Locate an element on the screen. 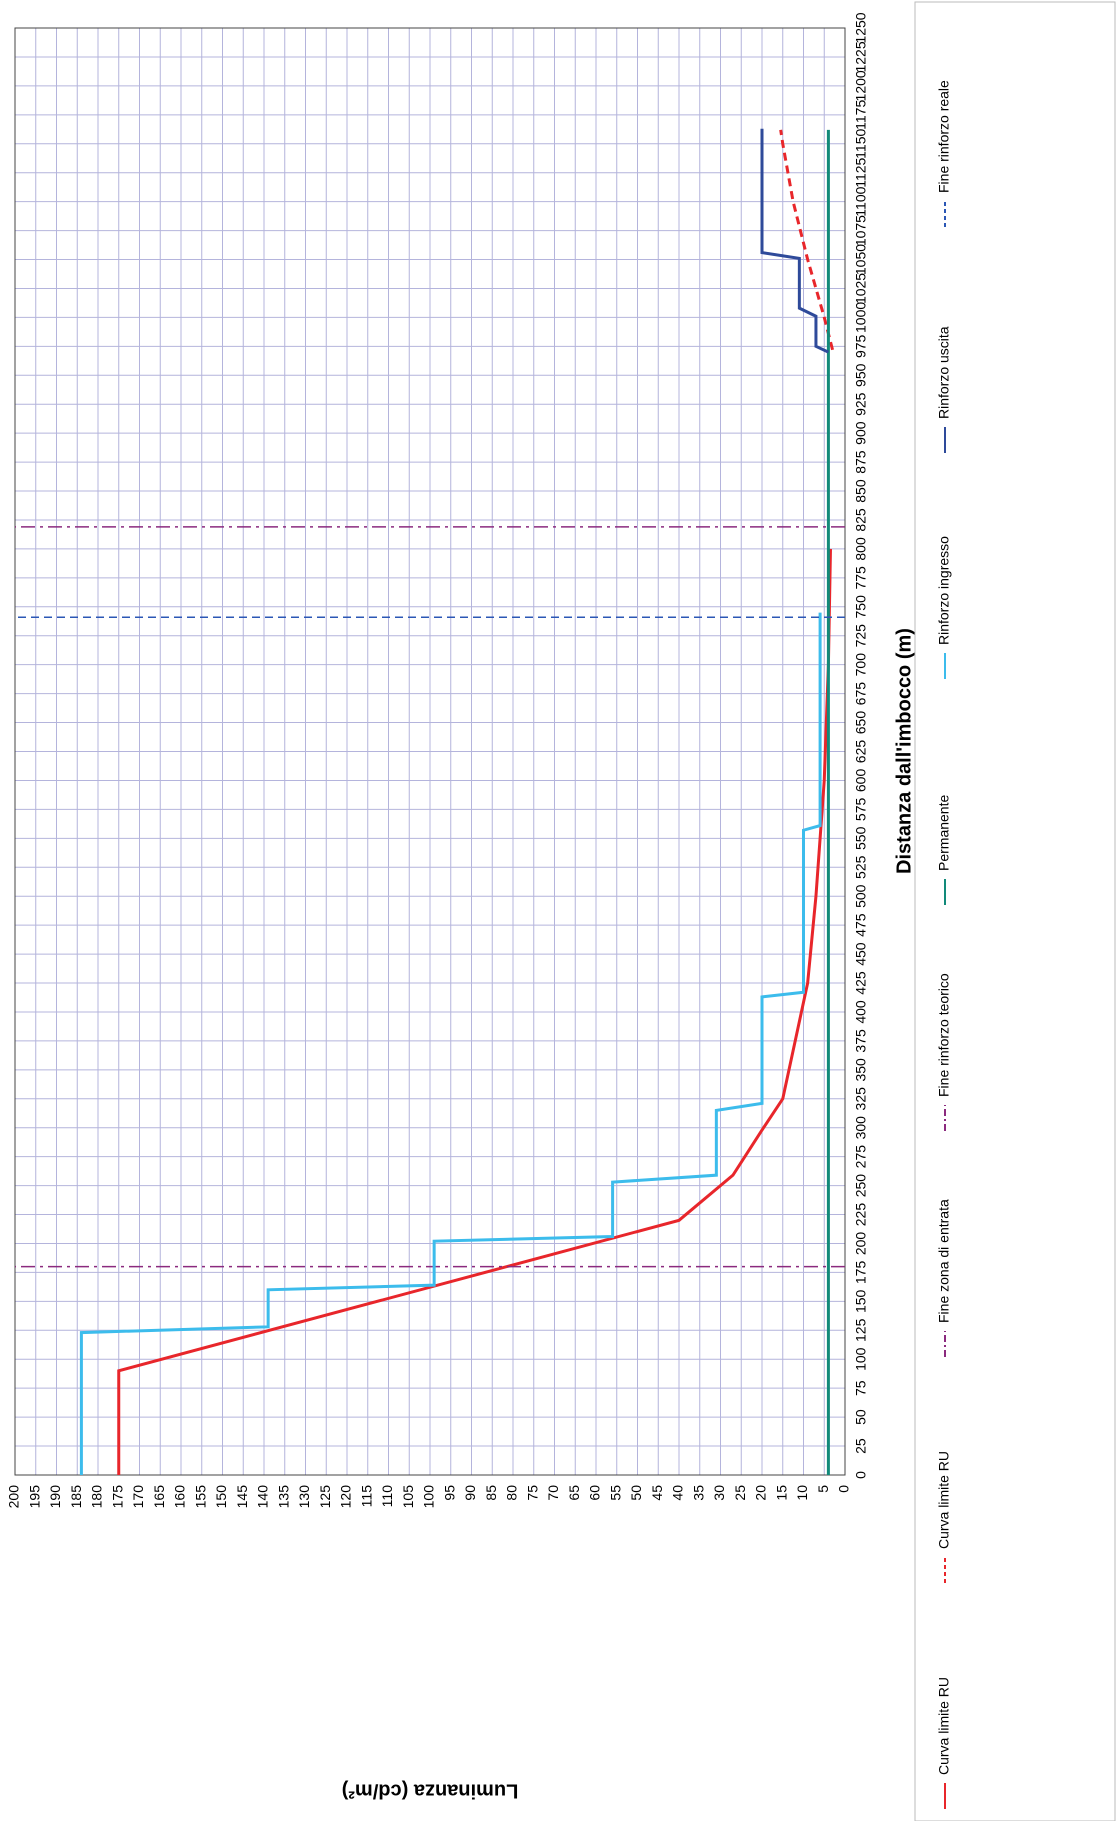  x-tick-label: 875 is located at coordinates (861, 462).